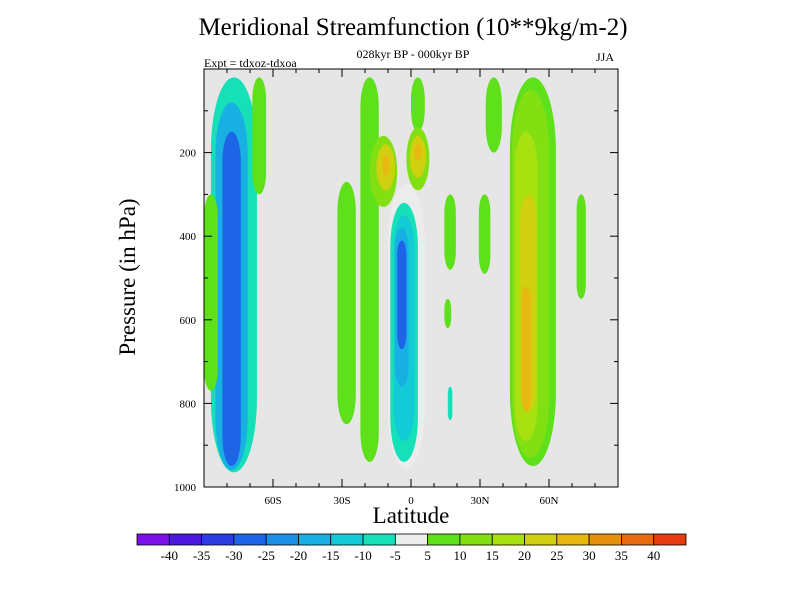 The image size is (800, 600). I want to click on colorbar: -40 -35 -30 -25 -20 -15 -10 -5 5 10 15 20 25 30 35 40, so click(411, 548).